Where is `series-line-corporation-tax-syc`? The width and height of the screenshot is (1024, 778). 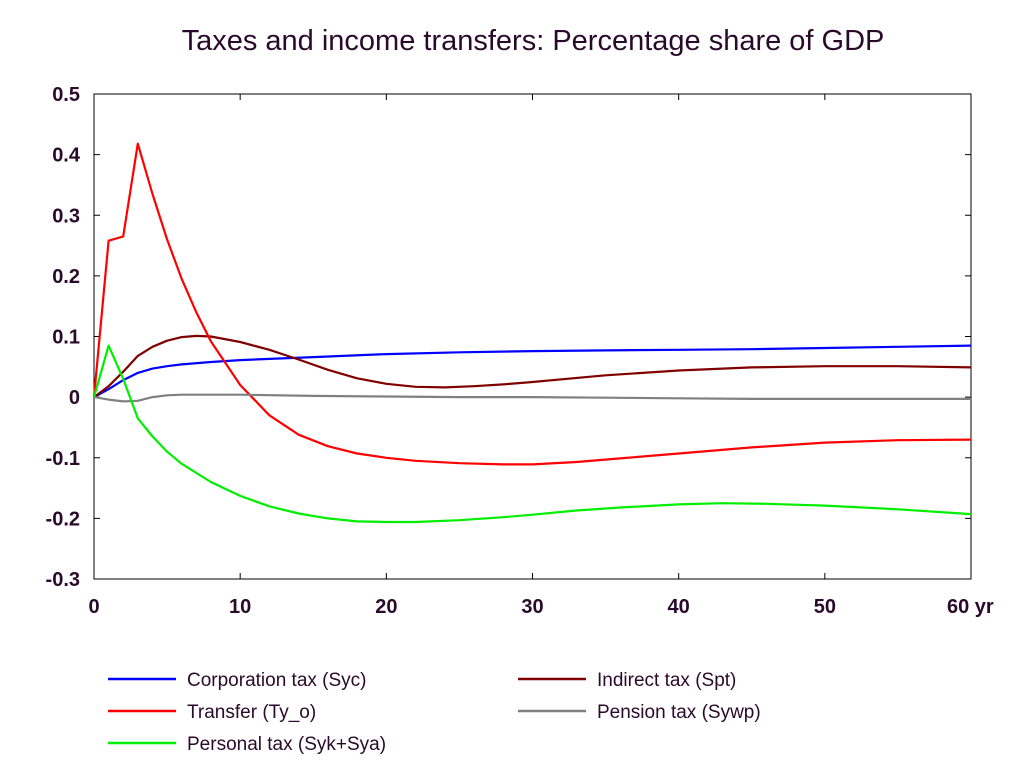
series-line-corporation-tax-syc is located at coordinates (532, 371).